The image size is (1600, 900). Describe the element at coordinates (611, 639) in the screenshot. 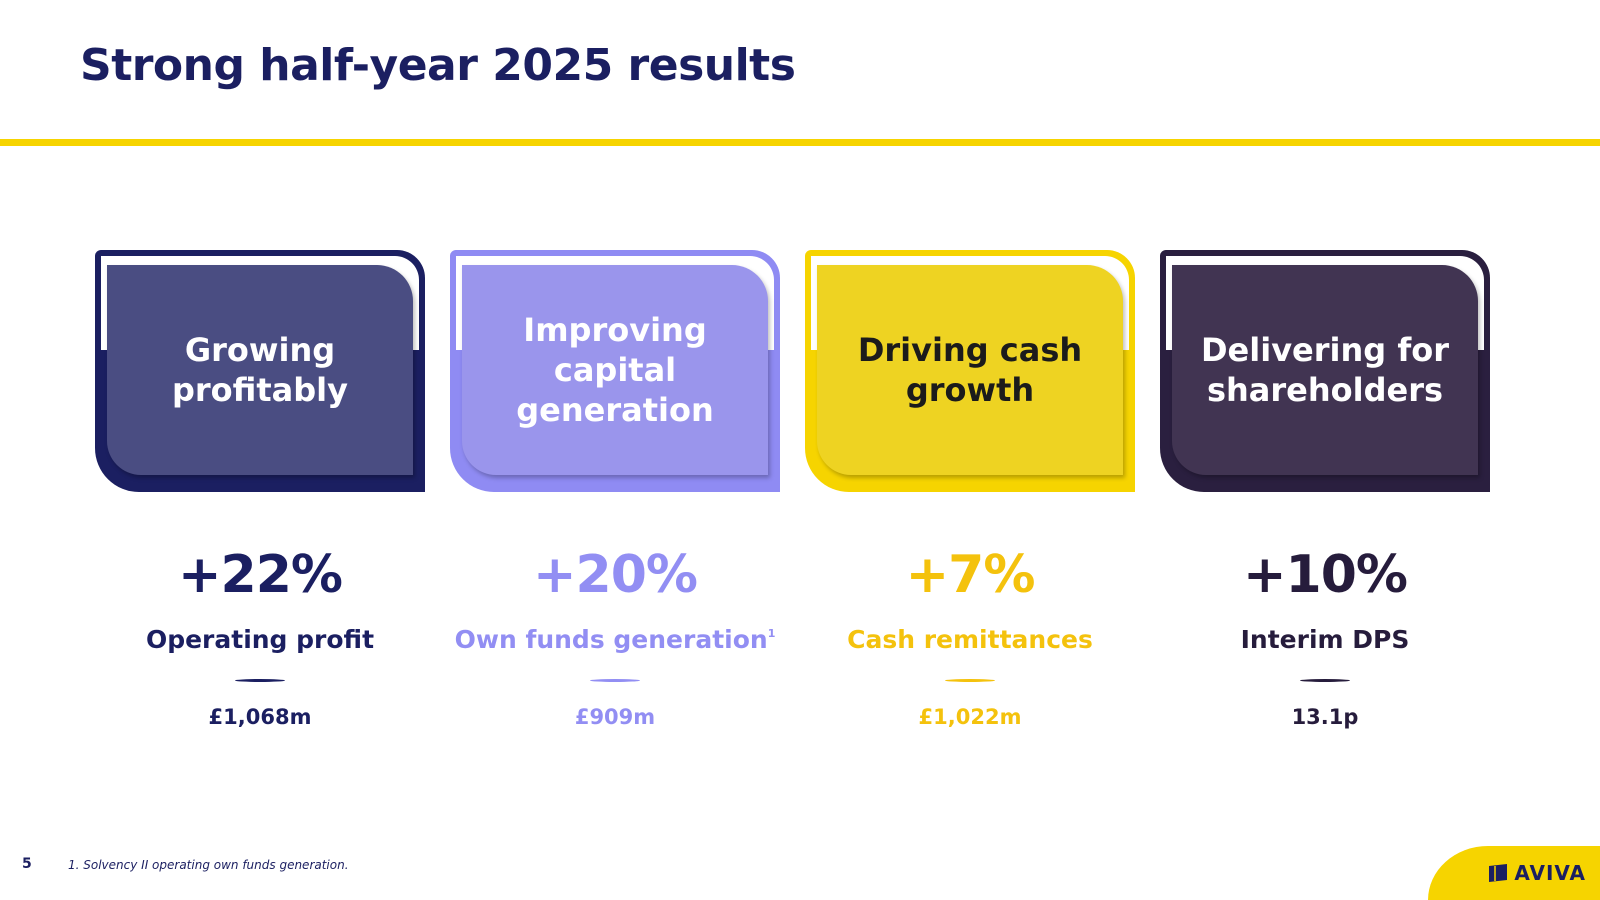

I see `metric-text: Own funds generation` at that location.